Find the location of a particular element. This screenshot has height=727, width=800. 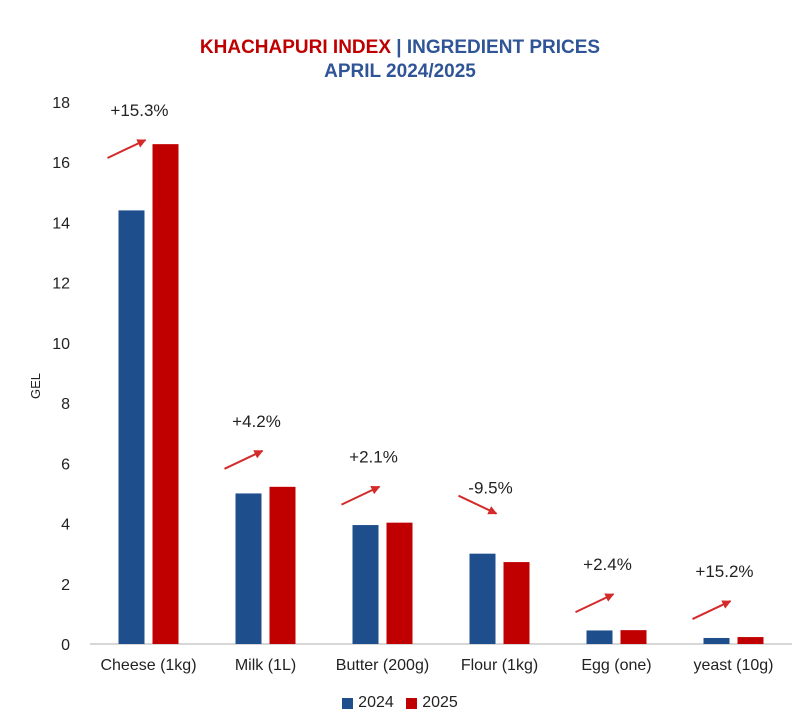

legend-swatch-2025 is located at coordinates (412, 703).